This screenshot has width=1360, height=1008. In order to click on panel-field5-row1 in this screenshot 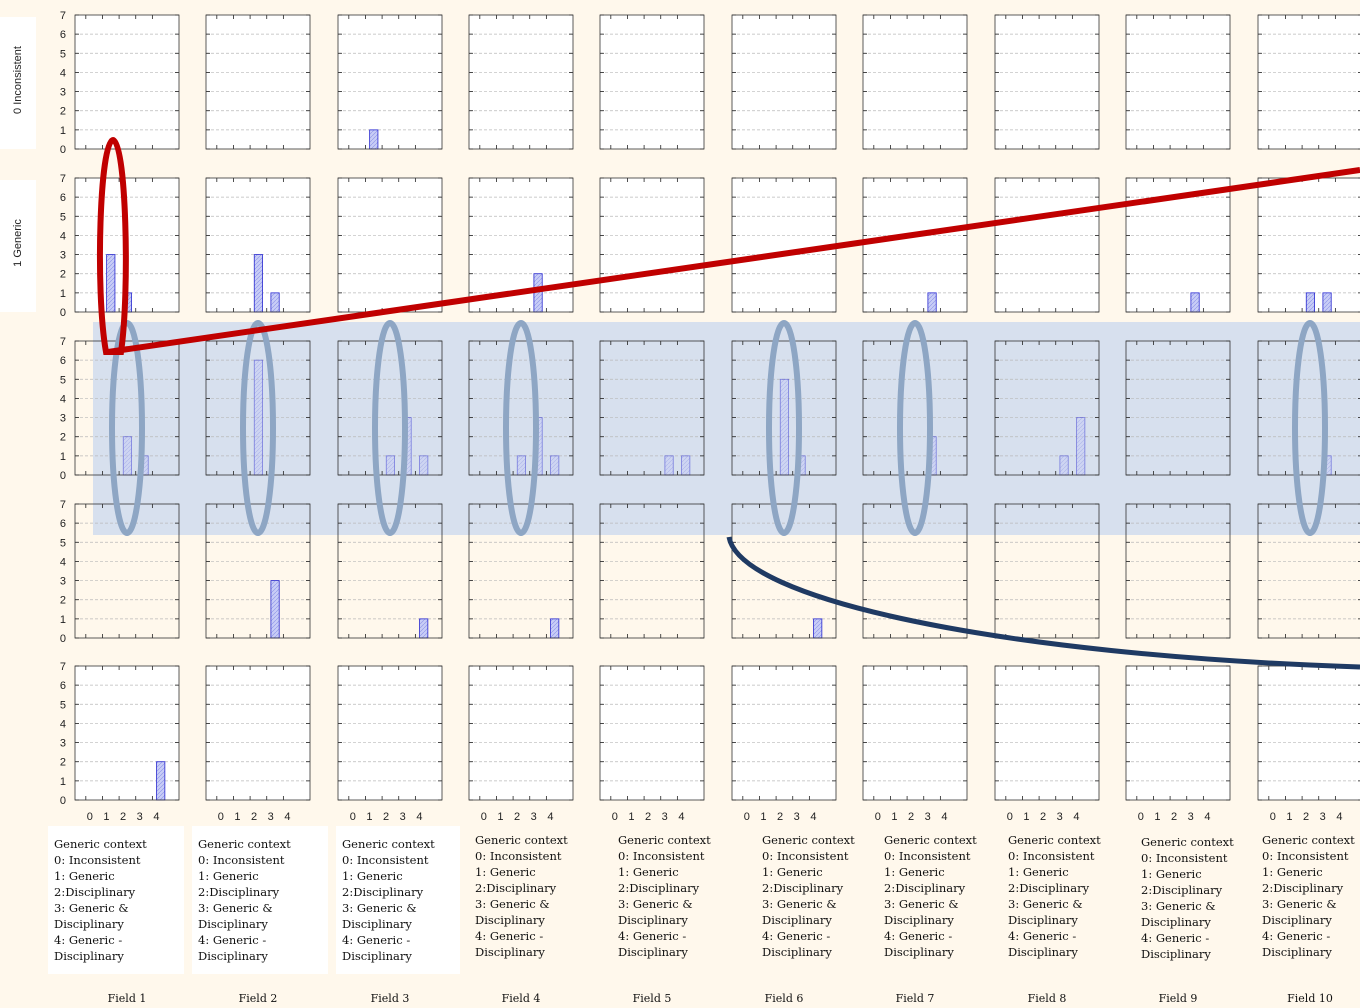, I will do `click(652, 245)`.